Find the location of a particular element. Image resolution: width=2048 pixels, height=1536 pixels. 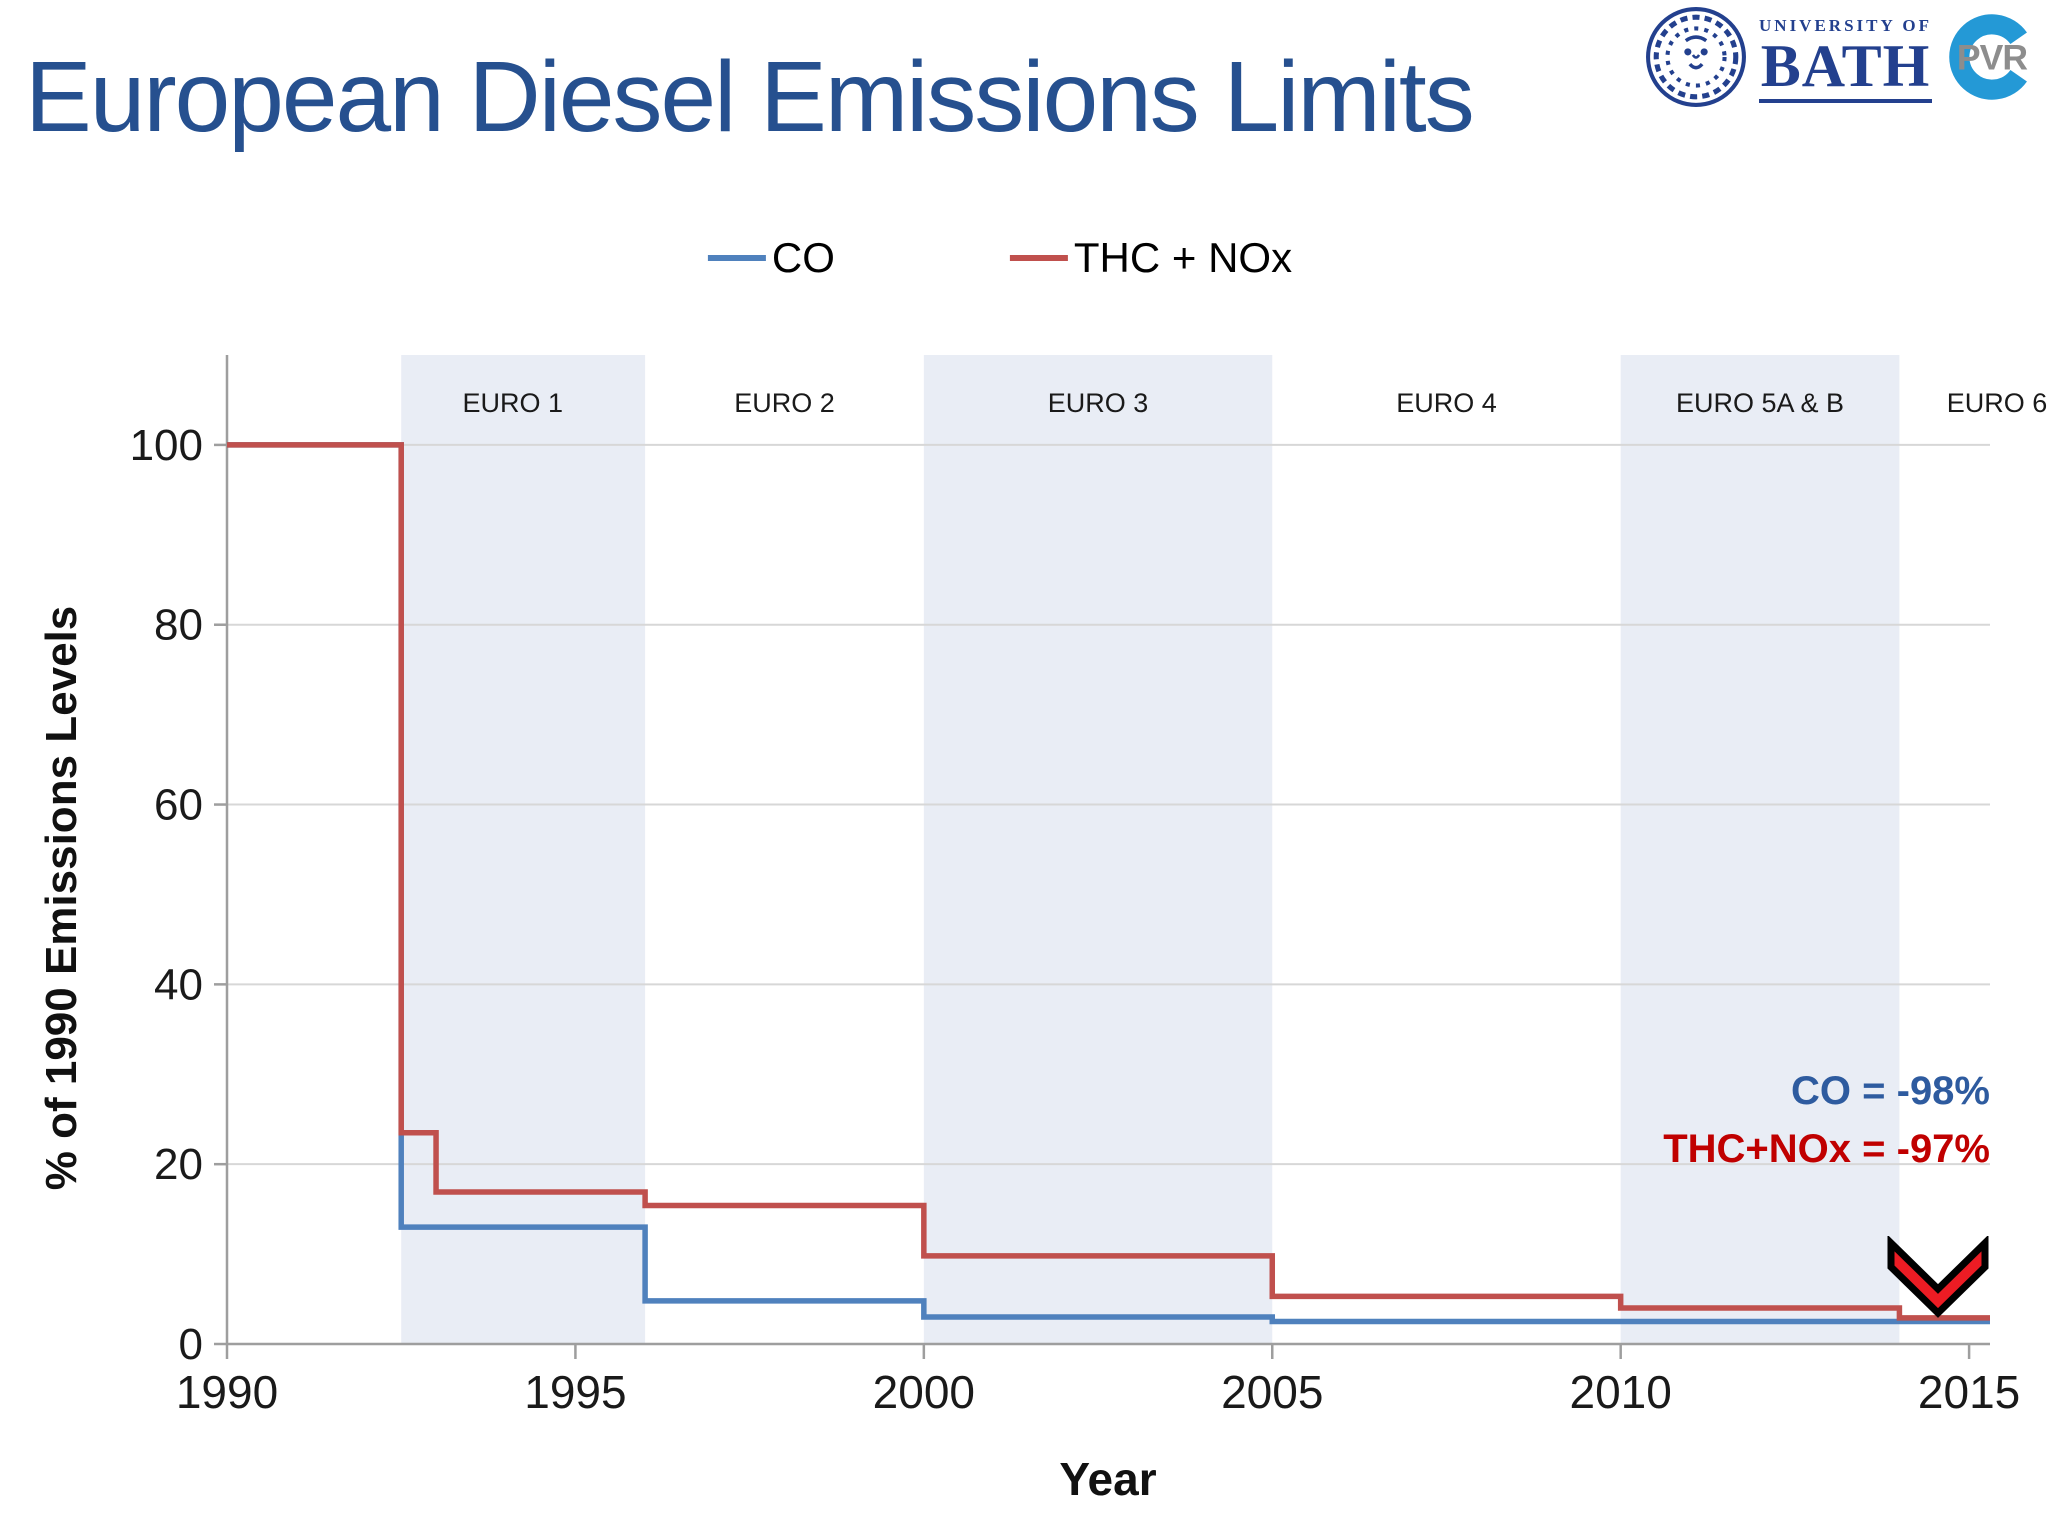

legend-label-thc-nox: THC + NOx is located at coordinates (1183, 257).